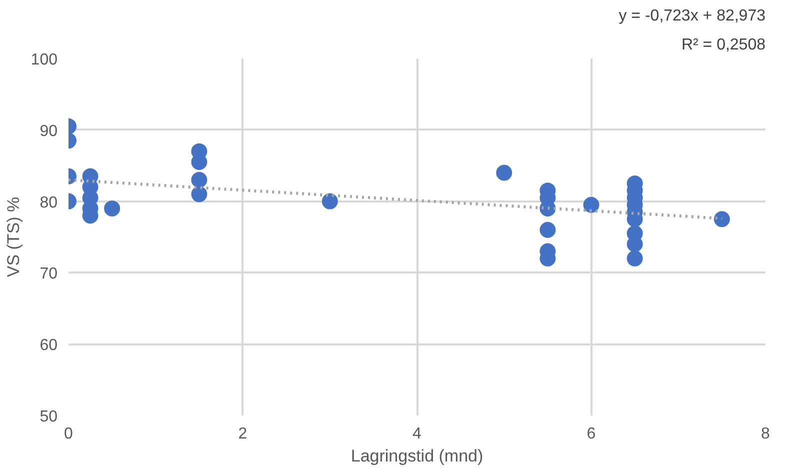 The image size is (796, 473). I want to click on x-tick-label: 6, so click(591, 434).